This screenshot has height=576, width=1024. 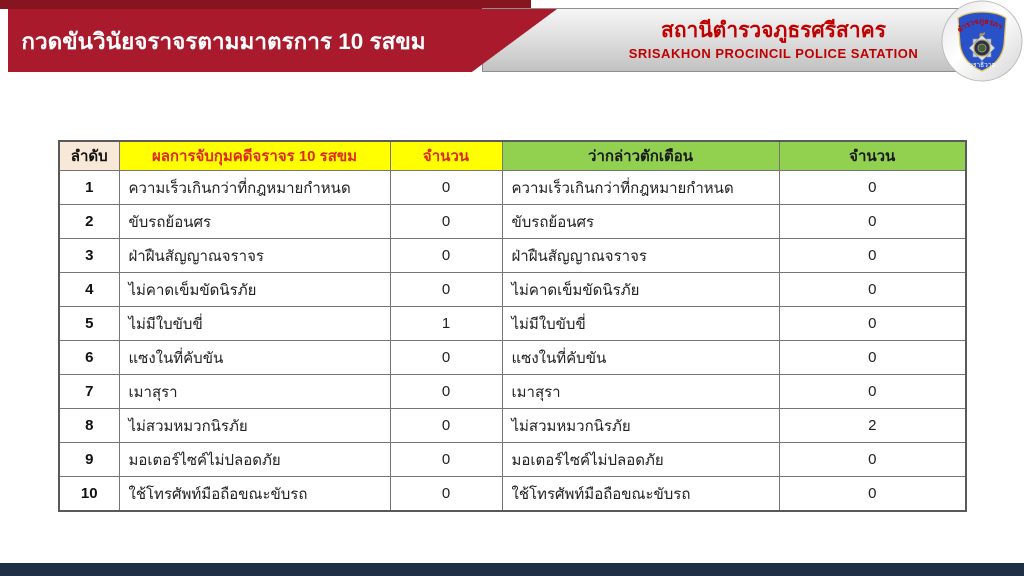 What do you see at coordinates (254, 459) in the screenshot?
I see `cell-arrest: มอเตอร์ไซค์ไม่ปลอดภัย` at bounding box center [254, 459].